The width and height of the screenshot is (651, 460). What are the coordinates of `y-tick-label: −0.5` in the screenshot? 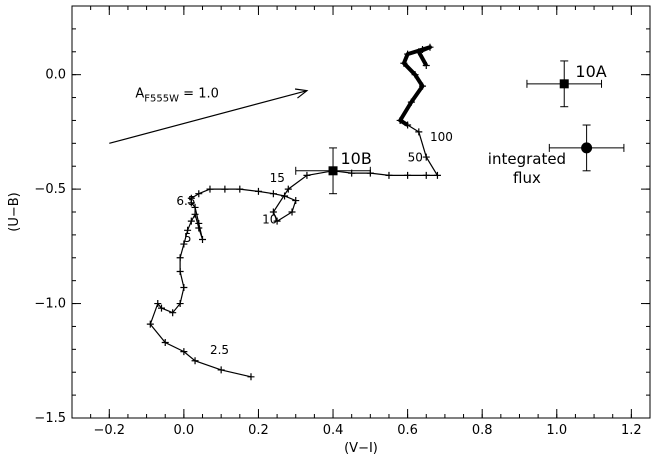 It's located at (50, 189).